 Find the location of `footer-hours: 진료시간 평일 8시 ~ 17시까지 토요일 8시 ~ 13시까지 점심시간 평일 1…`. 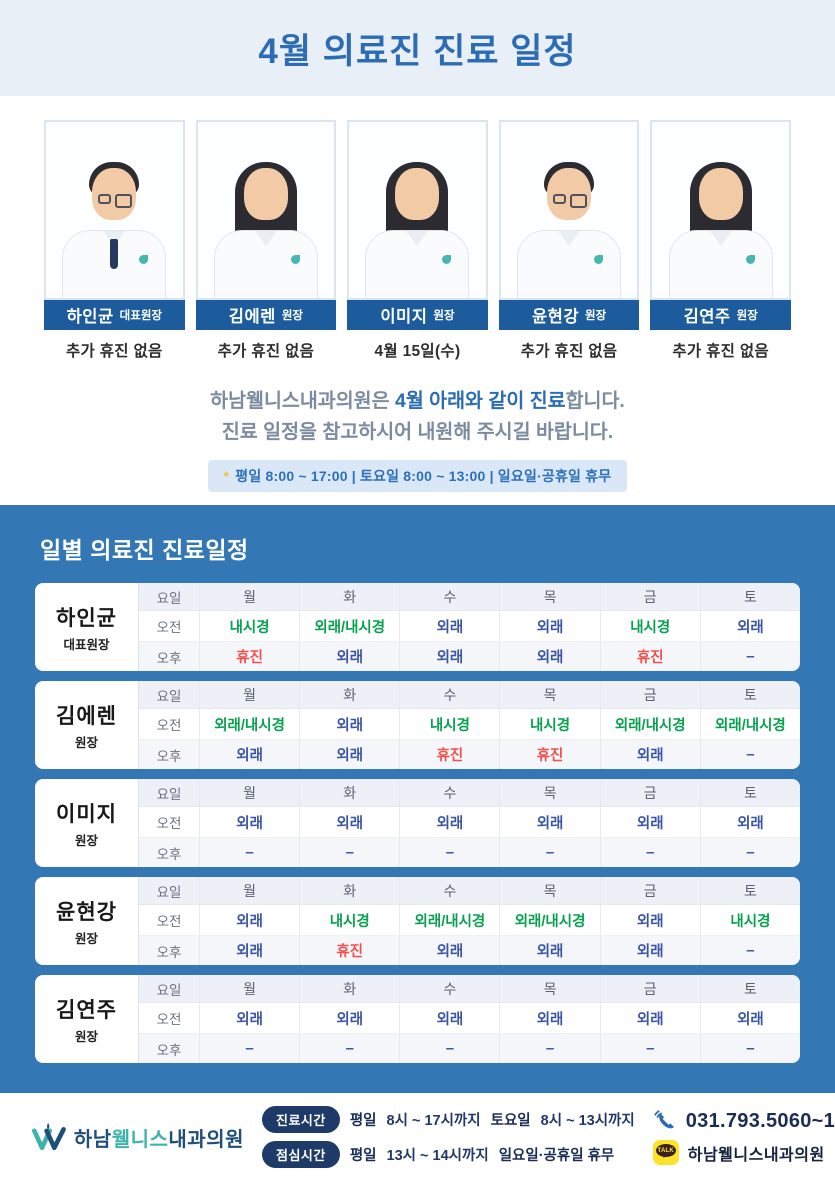

footer-hours: 진료시간 평일 8시 ~ 17시까지 토요일 8시 ~ 13시까지 점심시간 평일 1… is located at coordinates (448, 1137).